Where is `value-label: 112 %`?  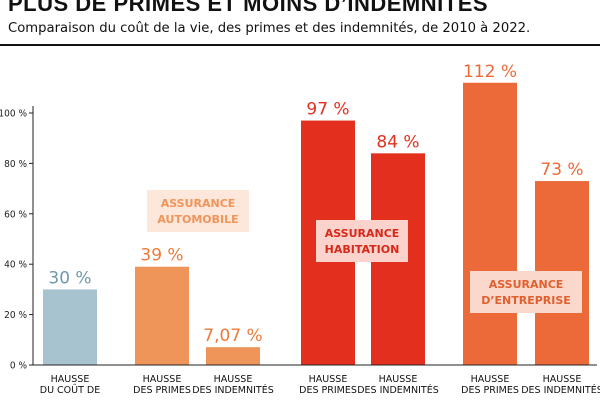
value-label: 112 % is located at coordinates (490, 72).